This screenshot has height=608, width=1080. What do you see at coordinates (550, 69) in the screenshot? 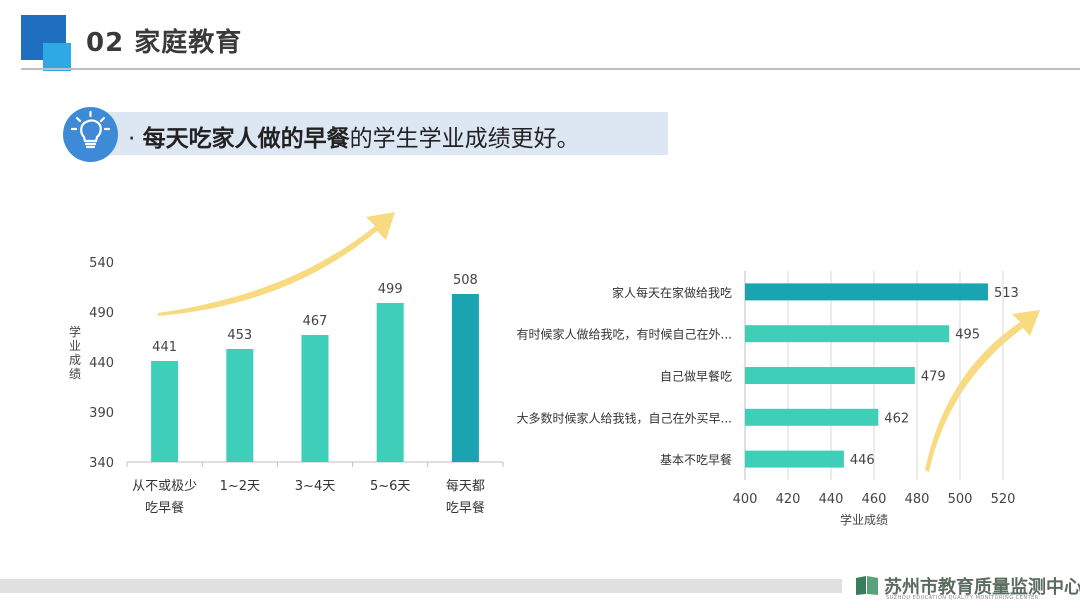
I see `title-divider` at bounding box center [550, 69].